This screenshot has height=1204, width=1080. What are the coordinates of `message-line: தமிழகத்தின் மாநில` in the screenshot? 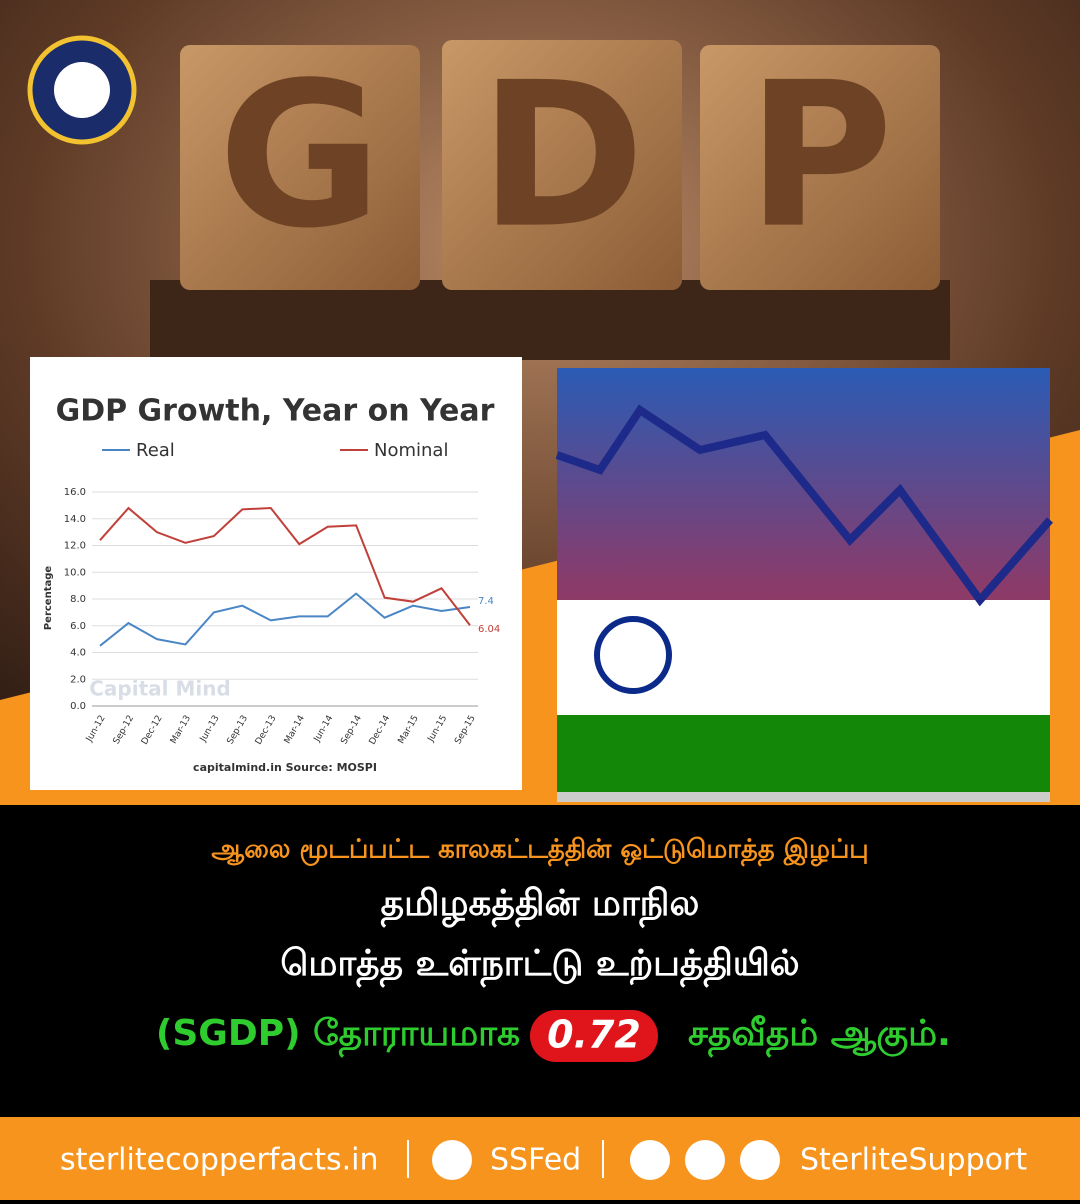 It's located at (540, 905).